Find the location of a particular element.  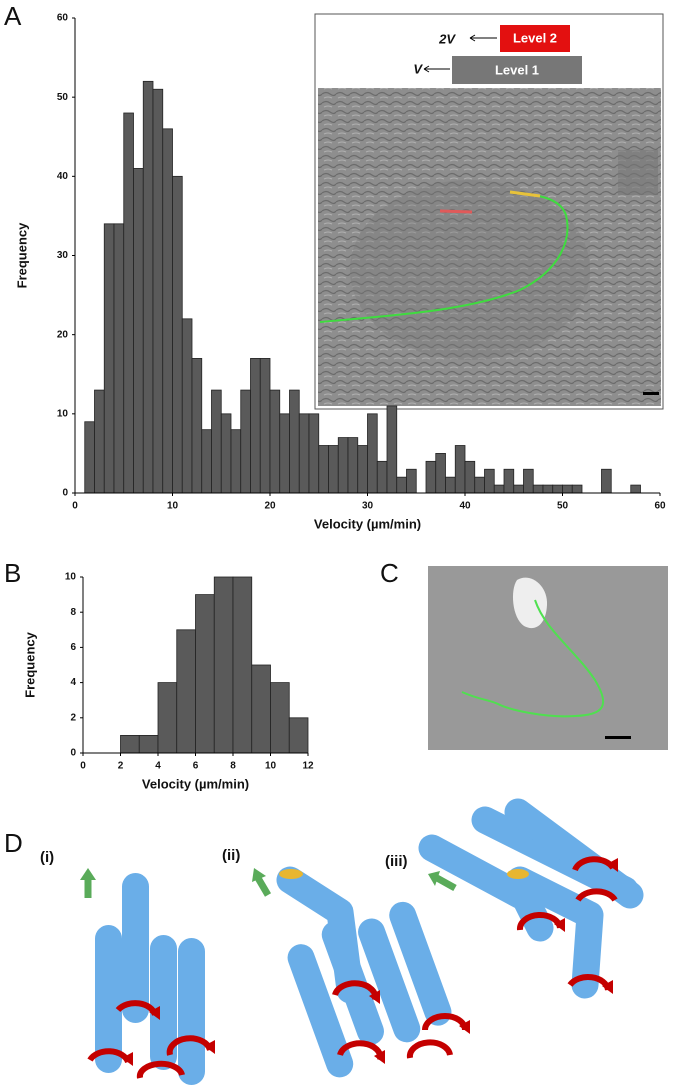

y-tick-label: 6 is located at coordinates (73, 647).